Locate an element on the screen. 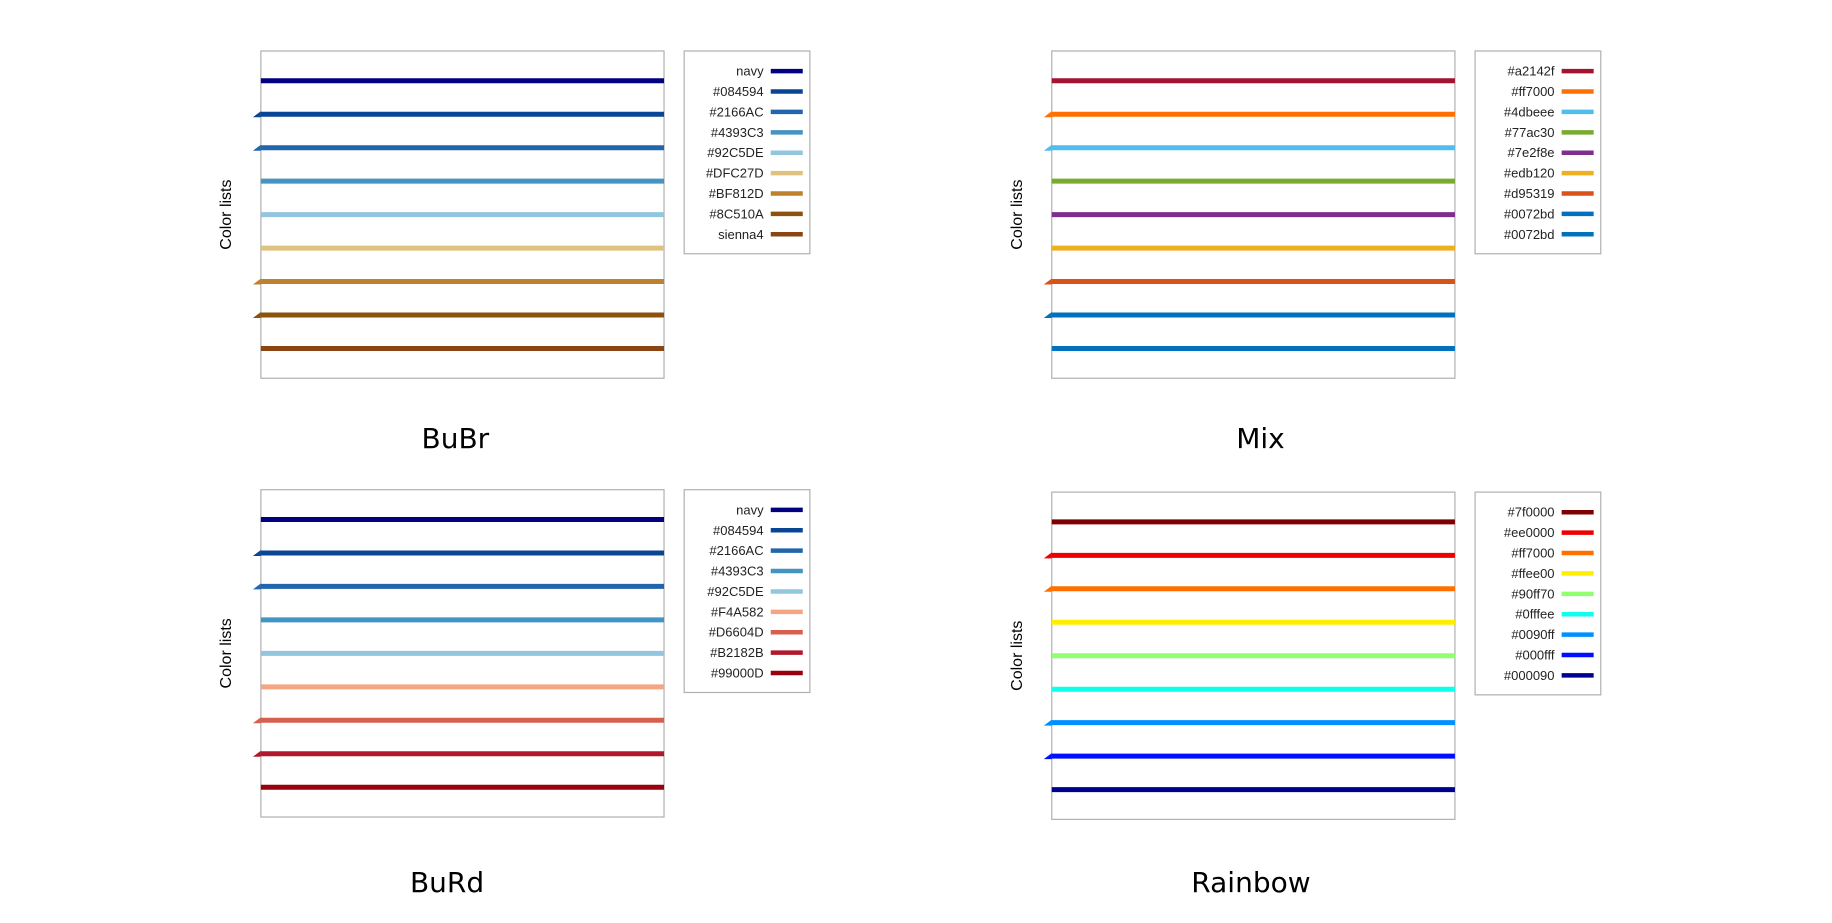 This screenshot has width=1832, height=923. legend-label-series-2-0090ff: #0090ff is located at coordinates (1533, 634).